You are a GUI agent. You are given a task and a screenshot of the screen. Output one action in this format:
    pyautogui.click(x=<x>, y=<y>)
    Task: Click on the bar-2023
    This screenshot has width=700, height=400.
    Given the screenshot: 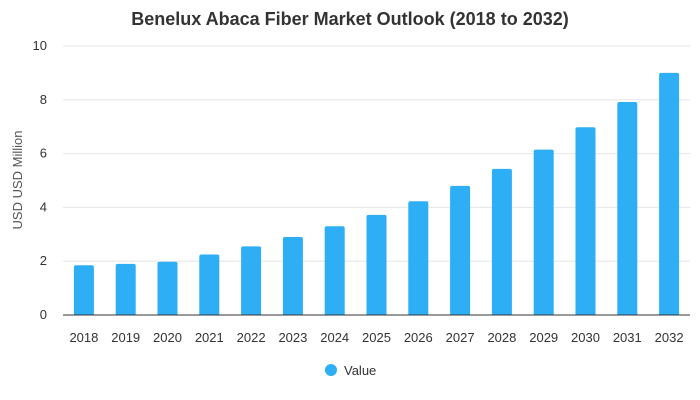 What is the action you would take?
    pyautogui.click(x=292, y=275)
    